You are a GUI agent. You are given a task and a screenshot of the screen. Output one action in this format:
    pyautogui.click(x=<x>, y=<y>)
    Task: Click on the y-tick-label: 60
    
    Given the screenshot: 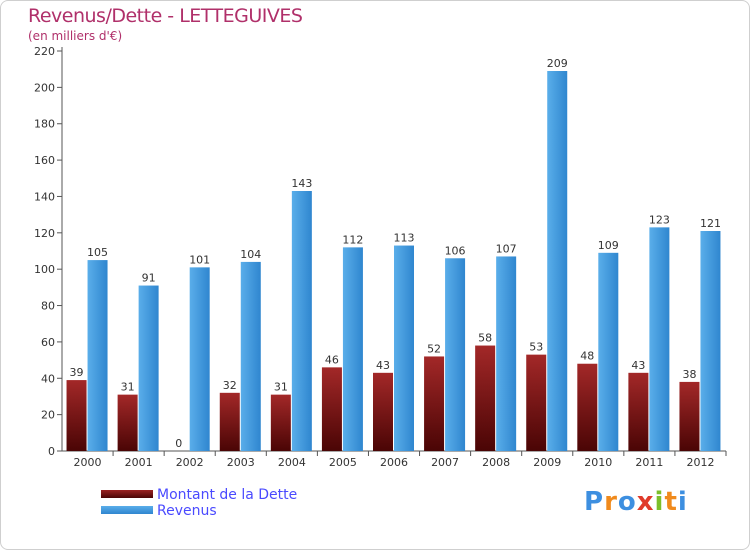 What is the action you would take?
    pyautogui.click(x=48, y=342)
    